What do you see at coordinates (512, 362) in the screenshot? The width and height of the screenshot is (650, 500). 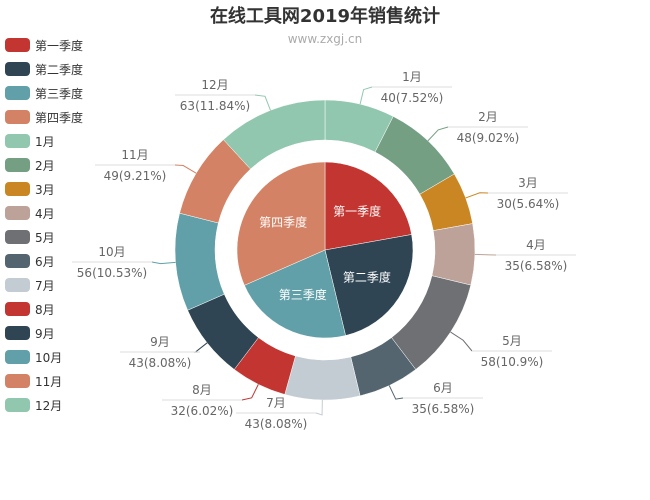 I see `outer-label-value: 58(10.9%)` at bounding box center [512, 362].